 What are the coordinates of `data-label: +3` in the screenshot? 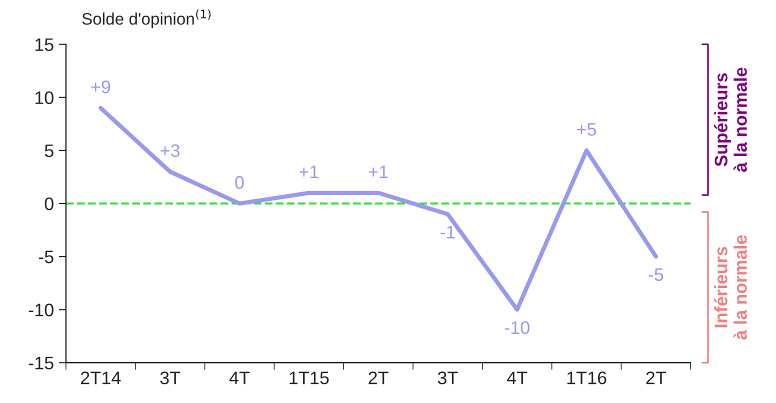 It's located at (170, 150).